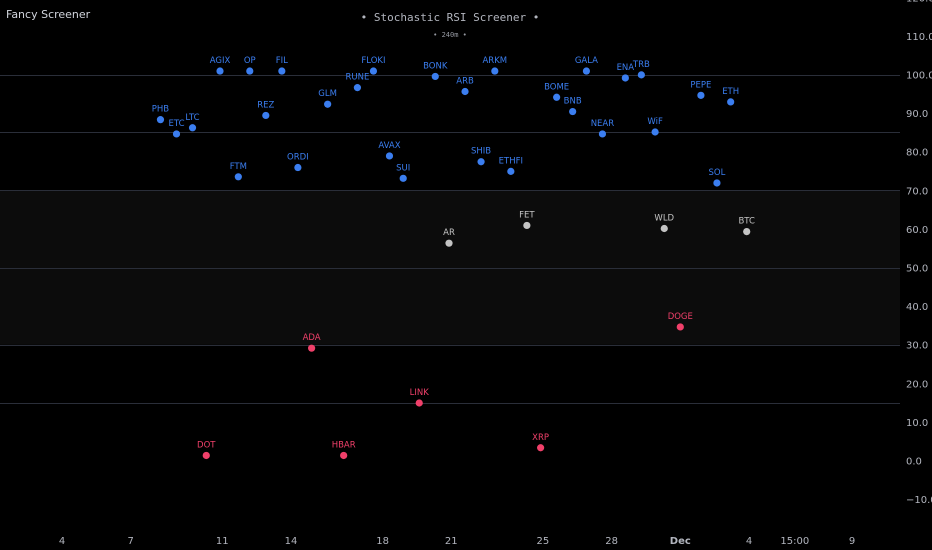  What do you see at coordinates (917, 269) in the screenshot?
I see `y-tick-label: 50.0` at bounding box center [917, 269].